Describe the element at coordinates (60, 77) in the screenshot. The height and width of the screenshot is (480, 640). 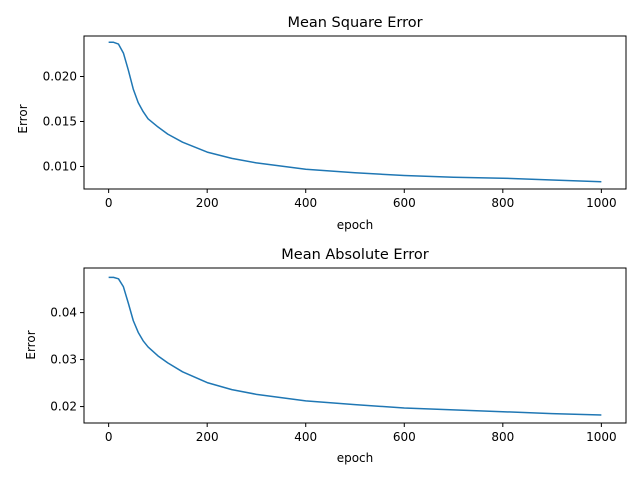
I see `mse-ytick-label: 0.020` at that location.